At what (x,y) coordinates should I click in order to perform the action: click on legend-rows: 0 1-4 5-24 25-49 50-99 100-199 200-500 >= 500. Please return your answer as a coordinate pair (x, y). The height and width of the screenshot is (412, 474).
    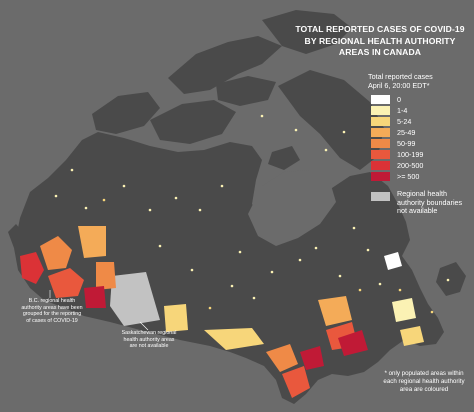
    Looking at the image, I should click on (420, 138).